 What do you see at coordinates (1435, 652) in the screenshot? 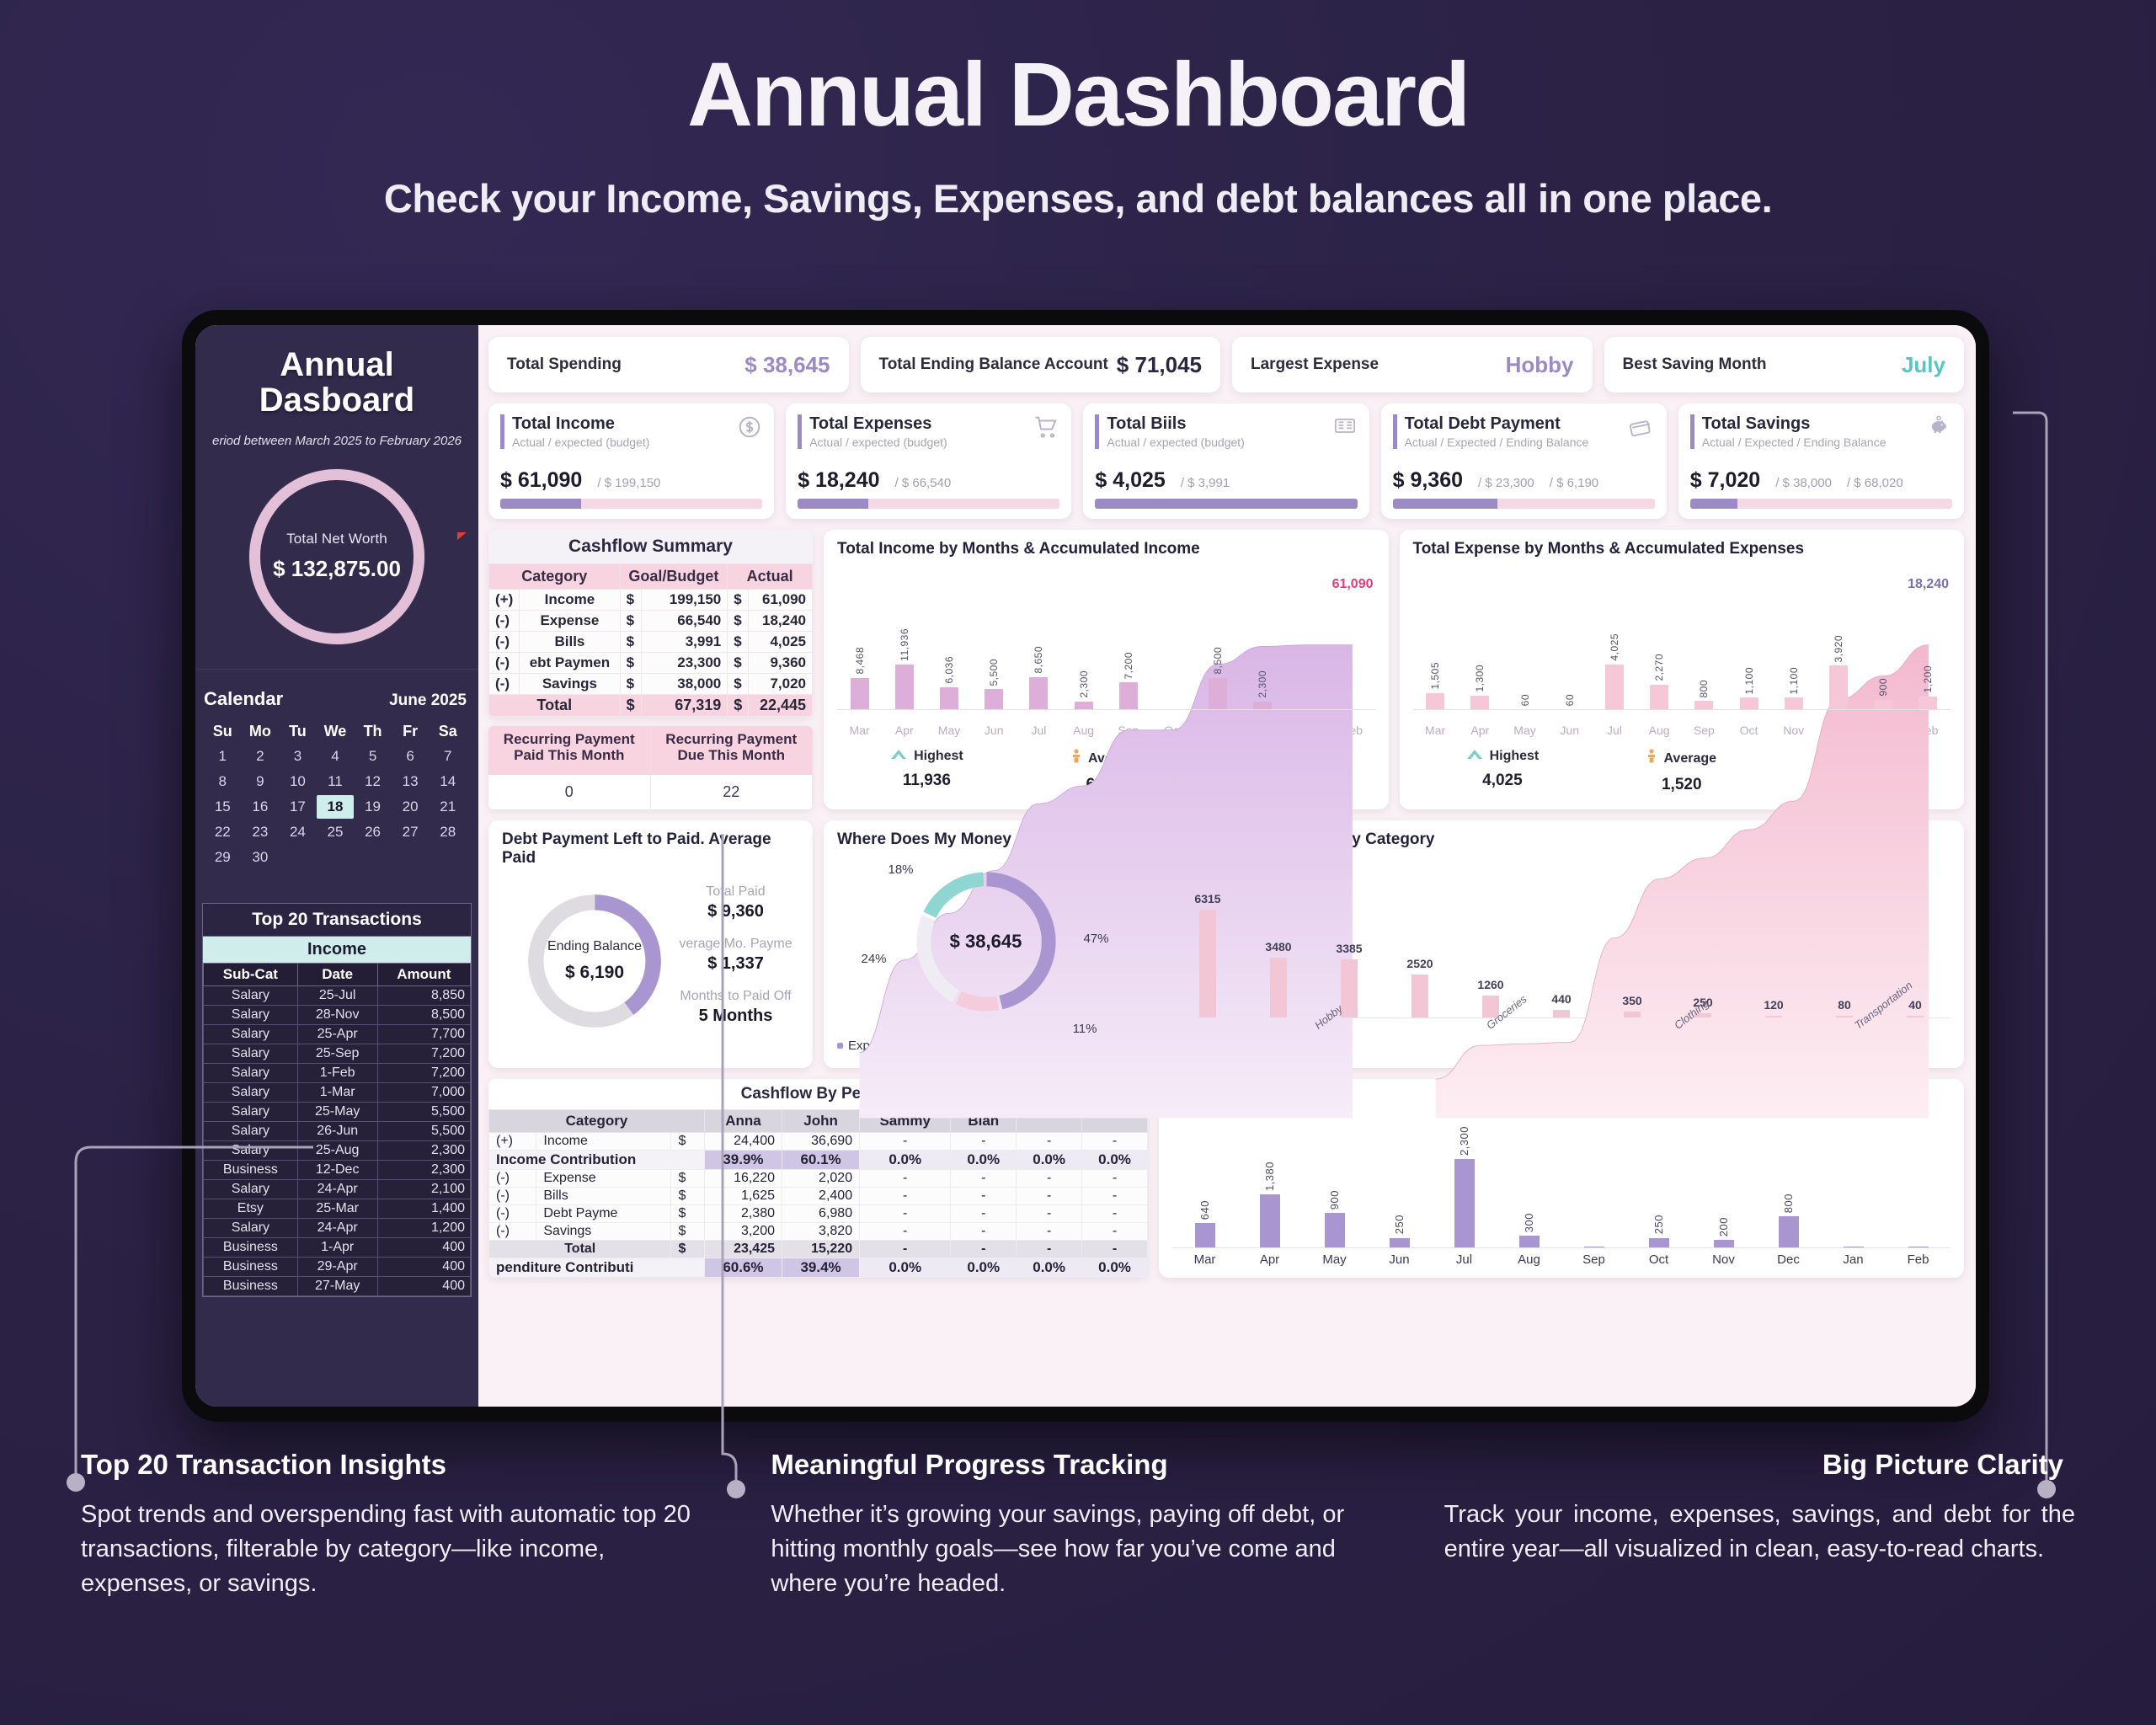
I see `chart-bar-cell: 1,505` at bounding box center [1435, 652].